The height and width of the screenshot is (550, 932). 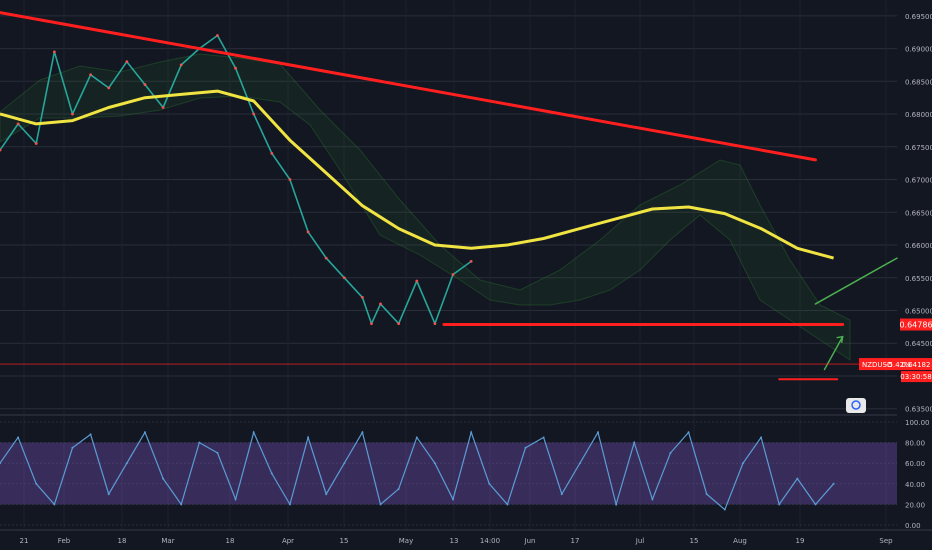 What do you see at coordinates (915, 505) in the screenshot?
I see `osc-tick-label: 20.00` at bounding box center [915, 505].